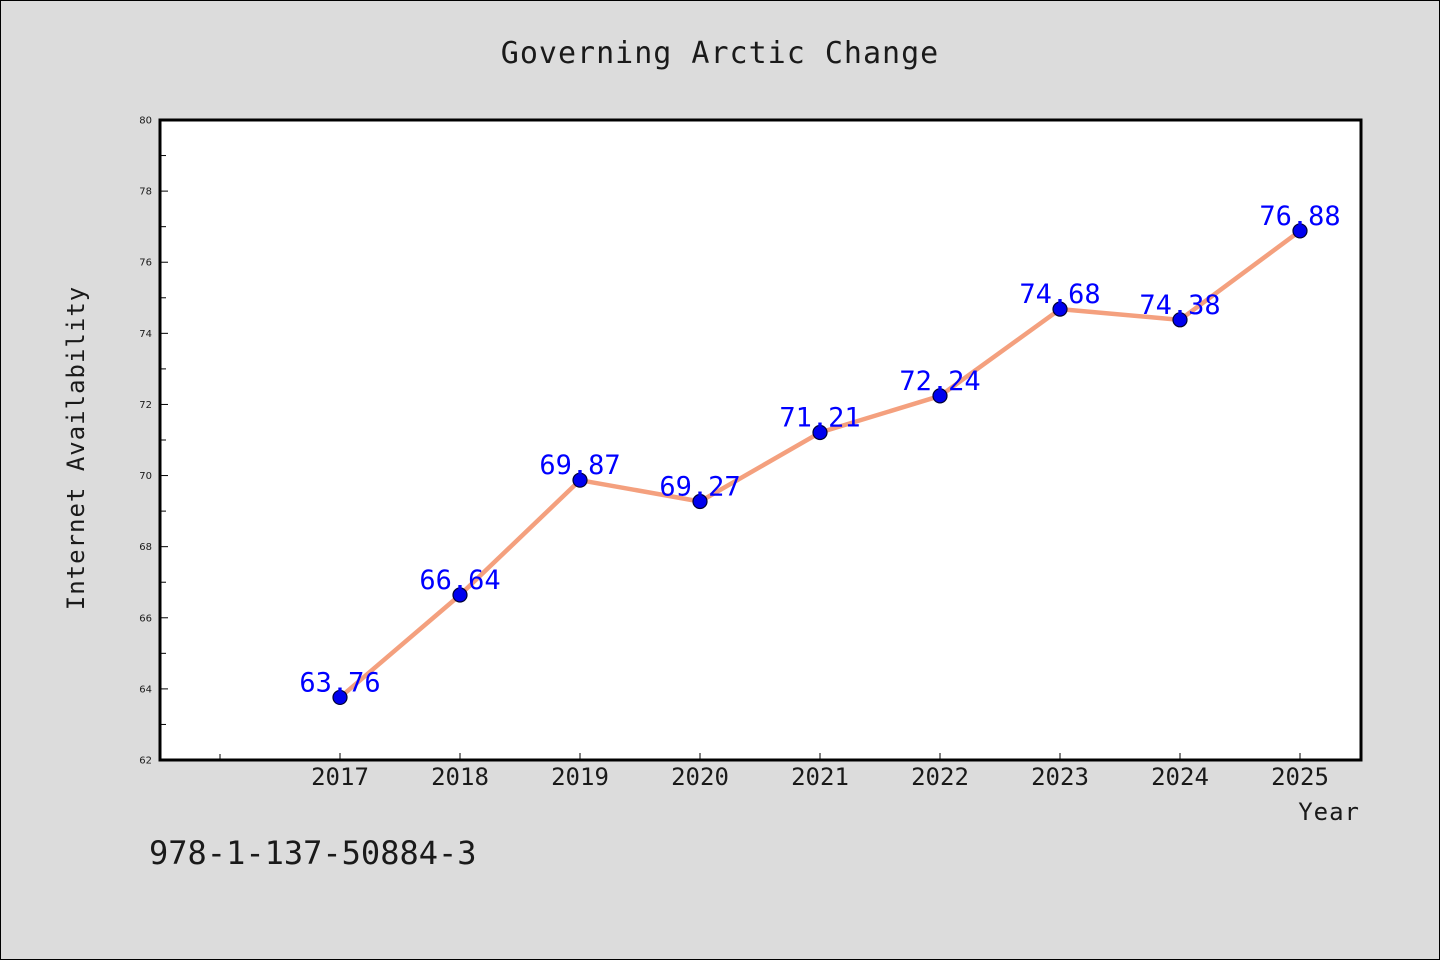  I want to click on y-tick-label: 72, so click(145, 405).